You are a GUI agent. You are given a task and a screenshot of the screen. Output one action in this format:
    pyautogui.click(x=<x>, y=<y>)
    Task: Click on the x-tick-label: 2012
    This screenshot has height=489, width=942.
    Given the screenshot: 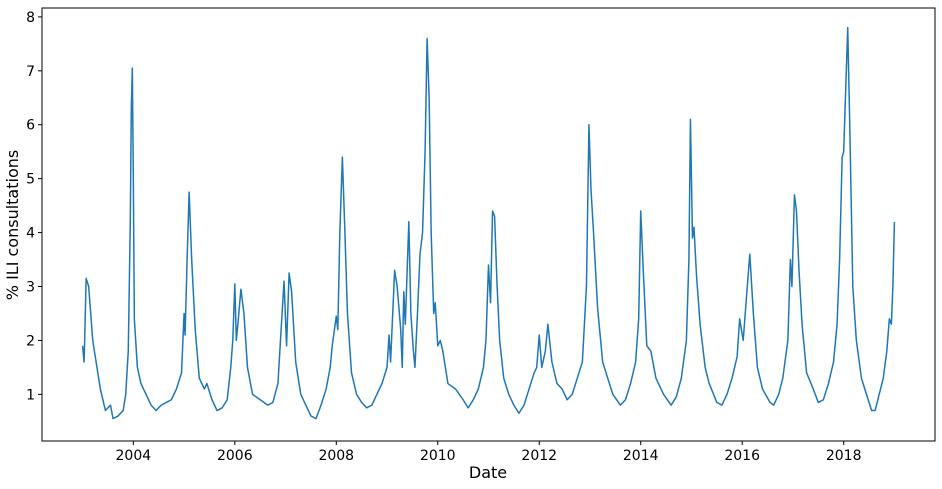 What is the action you would take?
    pyautogui.click(x=539, y=456)
    